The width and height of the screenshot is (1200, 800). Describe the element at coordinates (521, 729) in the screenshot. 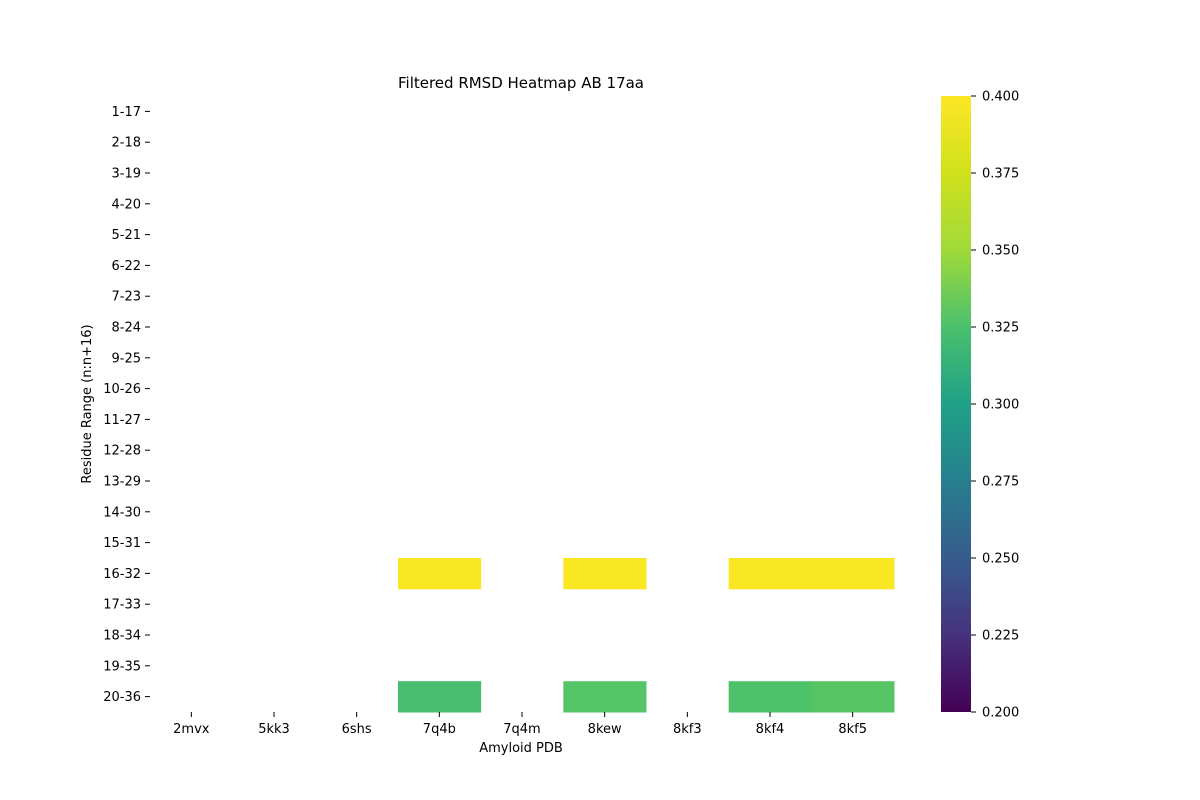

I see `x-tick-label: 7q4m` at that location.